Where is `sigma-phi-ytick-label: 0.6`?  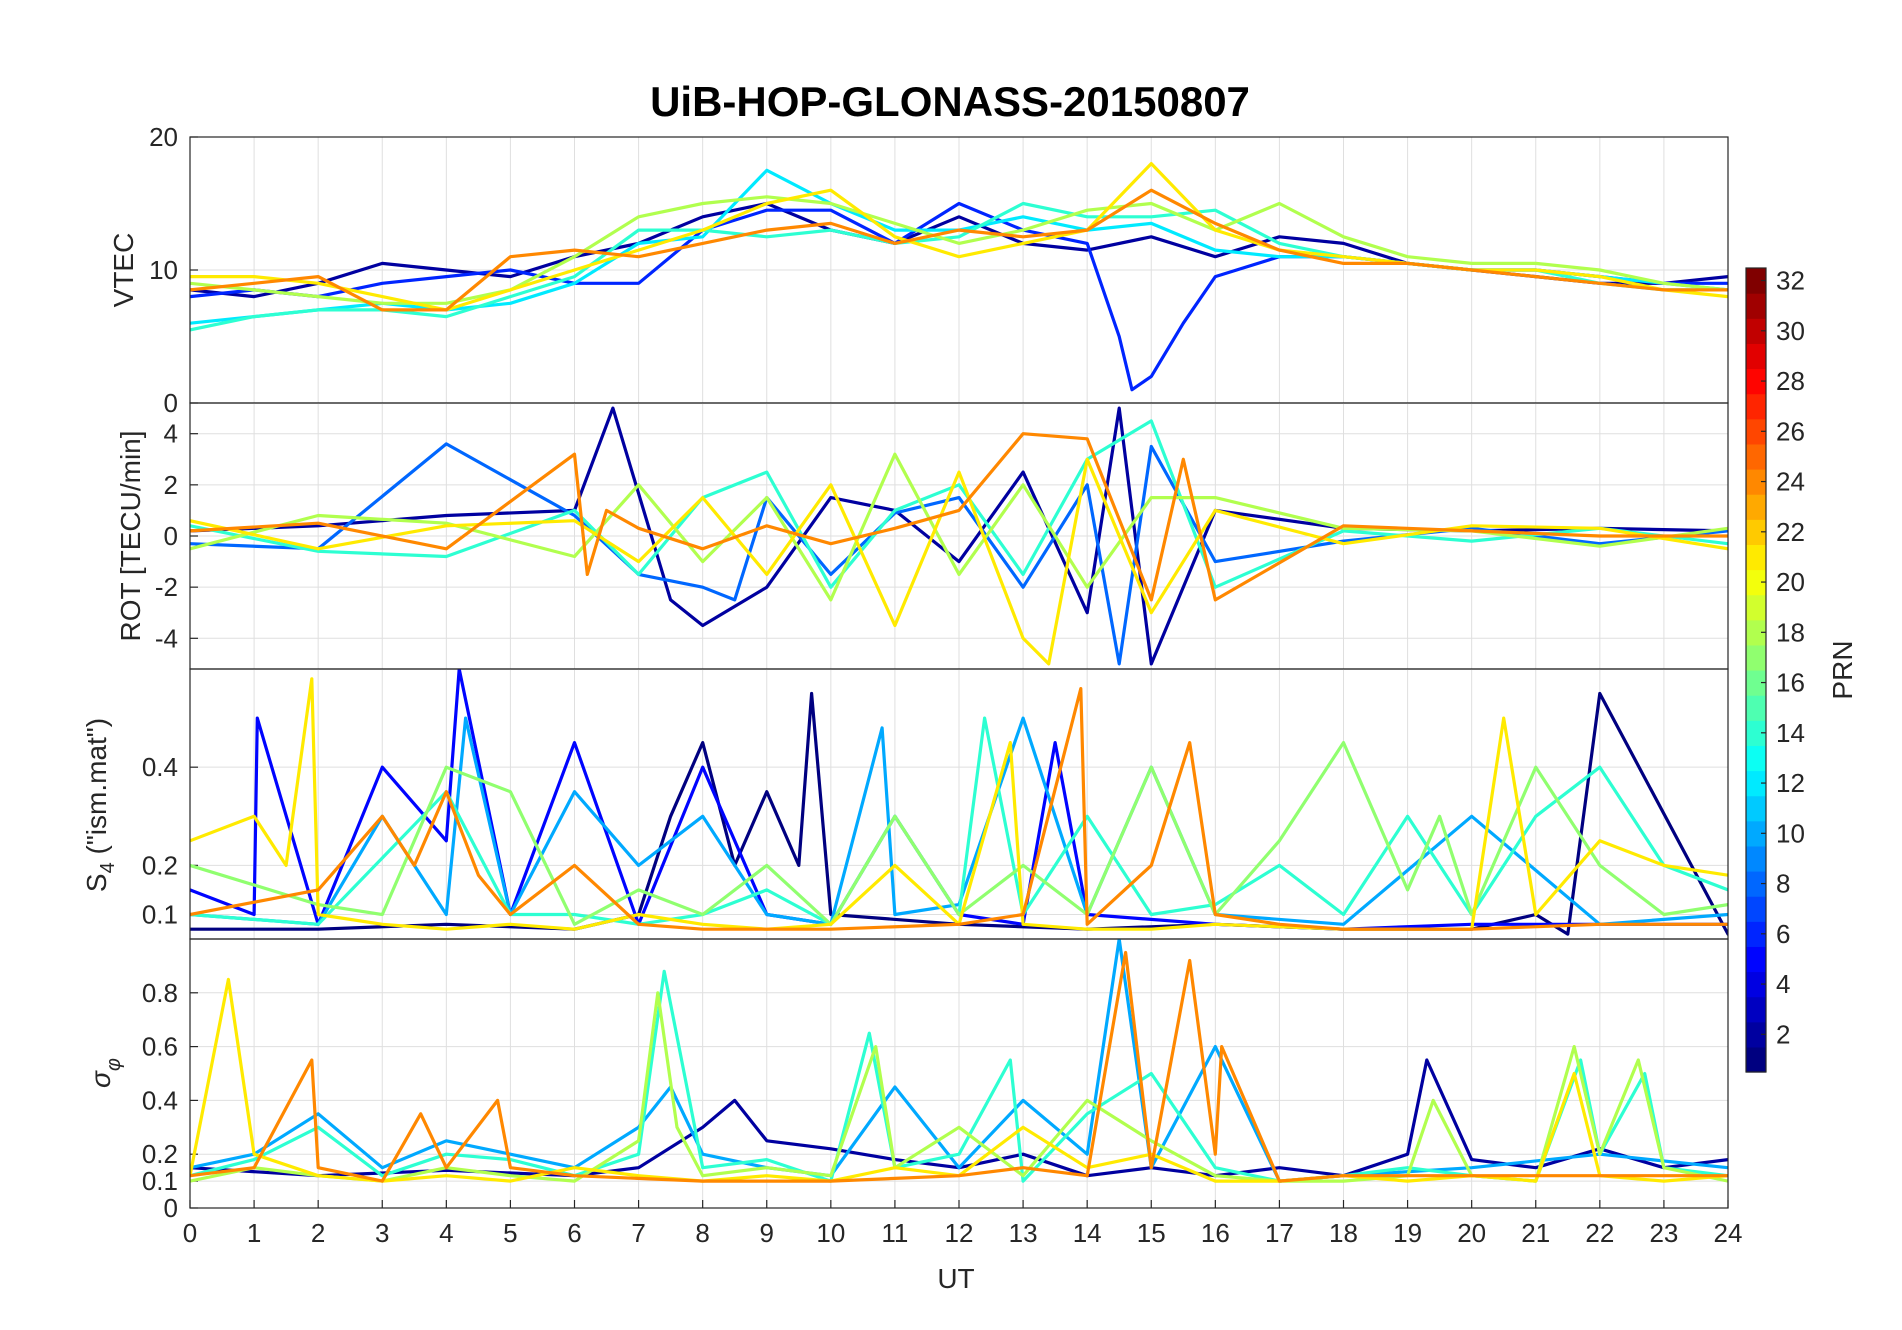 sigma-phi-ytick-label: 0.6 is located at coordinates (160, 1047).